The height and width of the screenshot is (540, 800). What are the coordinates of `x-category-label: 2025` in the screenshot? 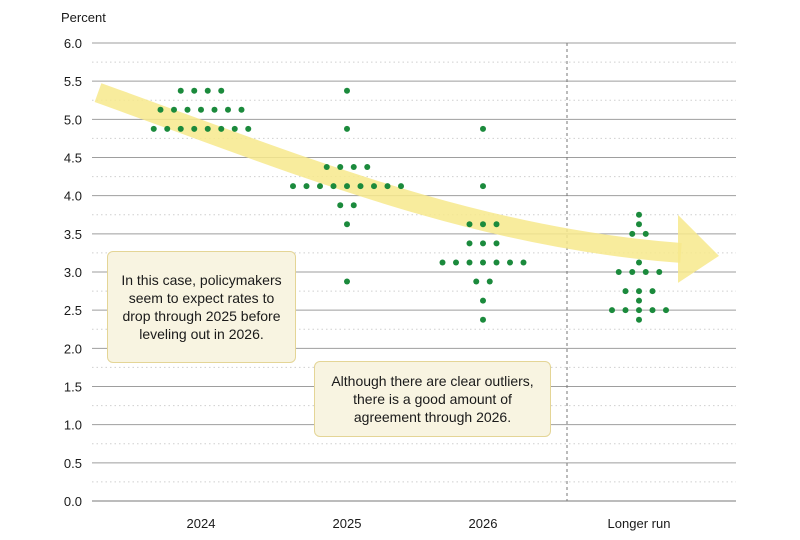 It's located at (347, 523).